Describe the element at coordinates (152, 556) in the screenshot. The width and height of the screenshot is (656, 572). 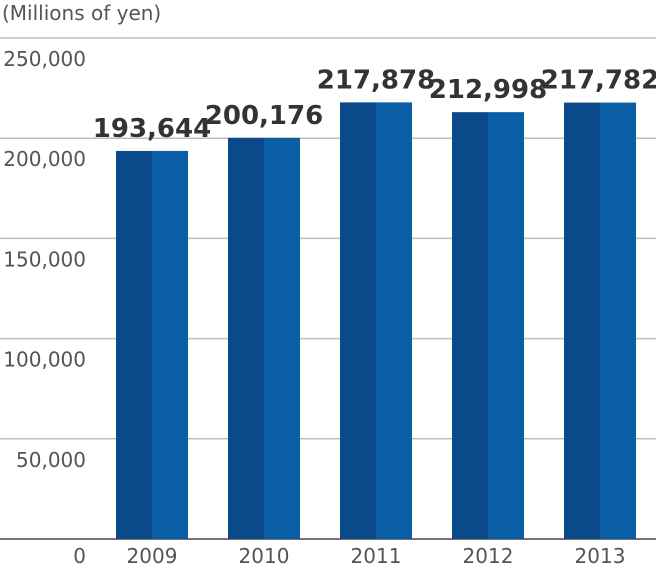
I see `x-tick-label: 2009` at that location.